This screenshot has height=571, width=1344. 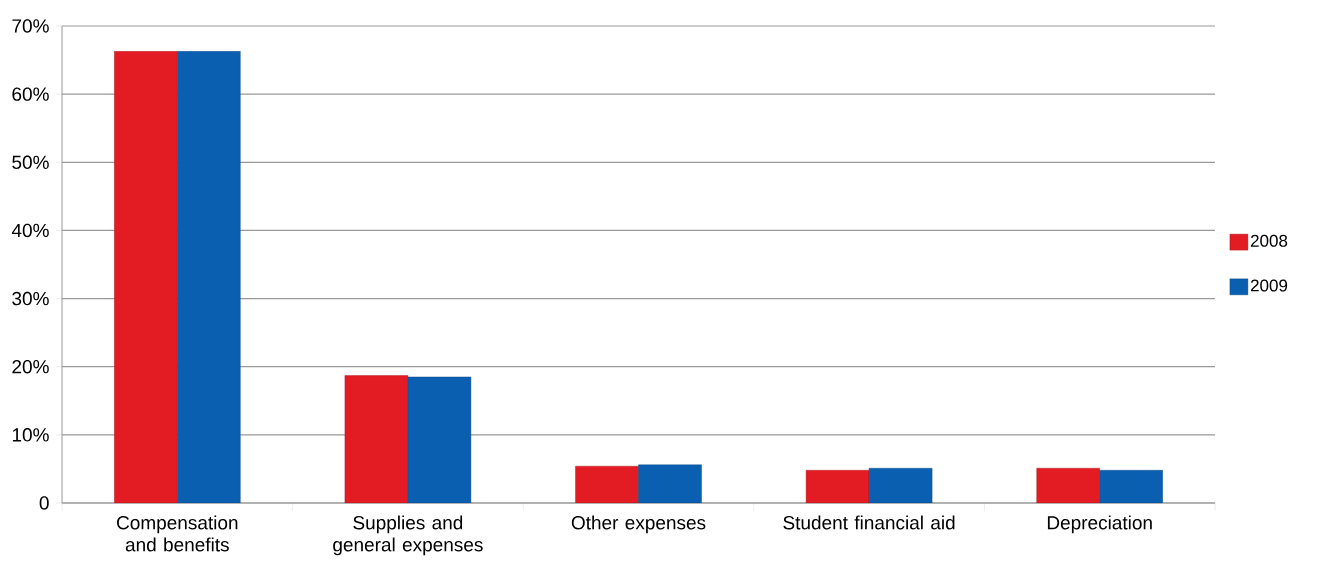 What do you see at coordinates (30, 366) in the screenshot?
I see `y-tick-label: 20%` at bounding box center [30, 366].